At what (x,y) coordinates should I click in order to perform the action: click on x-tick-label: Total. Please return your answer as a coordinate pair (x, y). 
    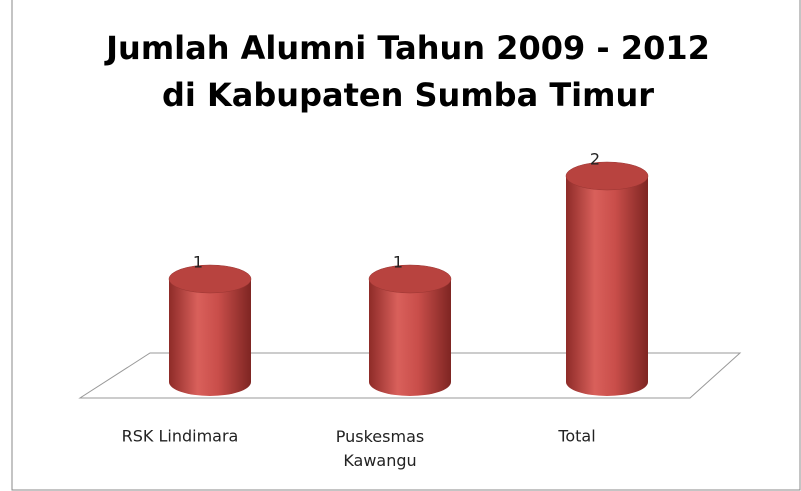
    Looking at the image, I should click on (576, 436).